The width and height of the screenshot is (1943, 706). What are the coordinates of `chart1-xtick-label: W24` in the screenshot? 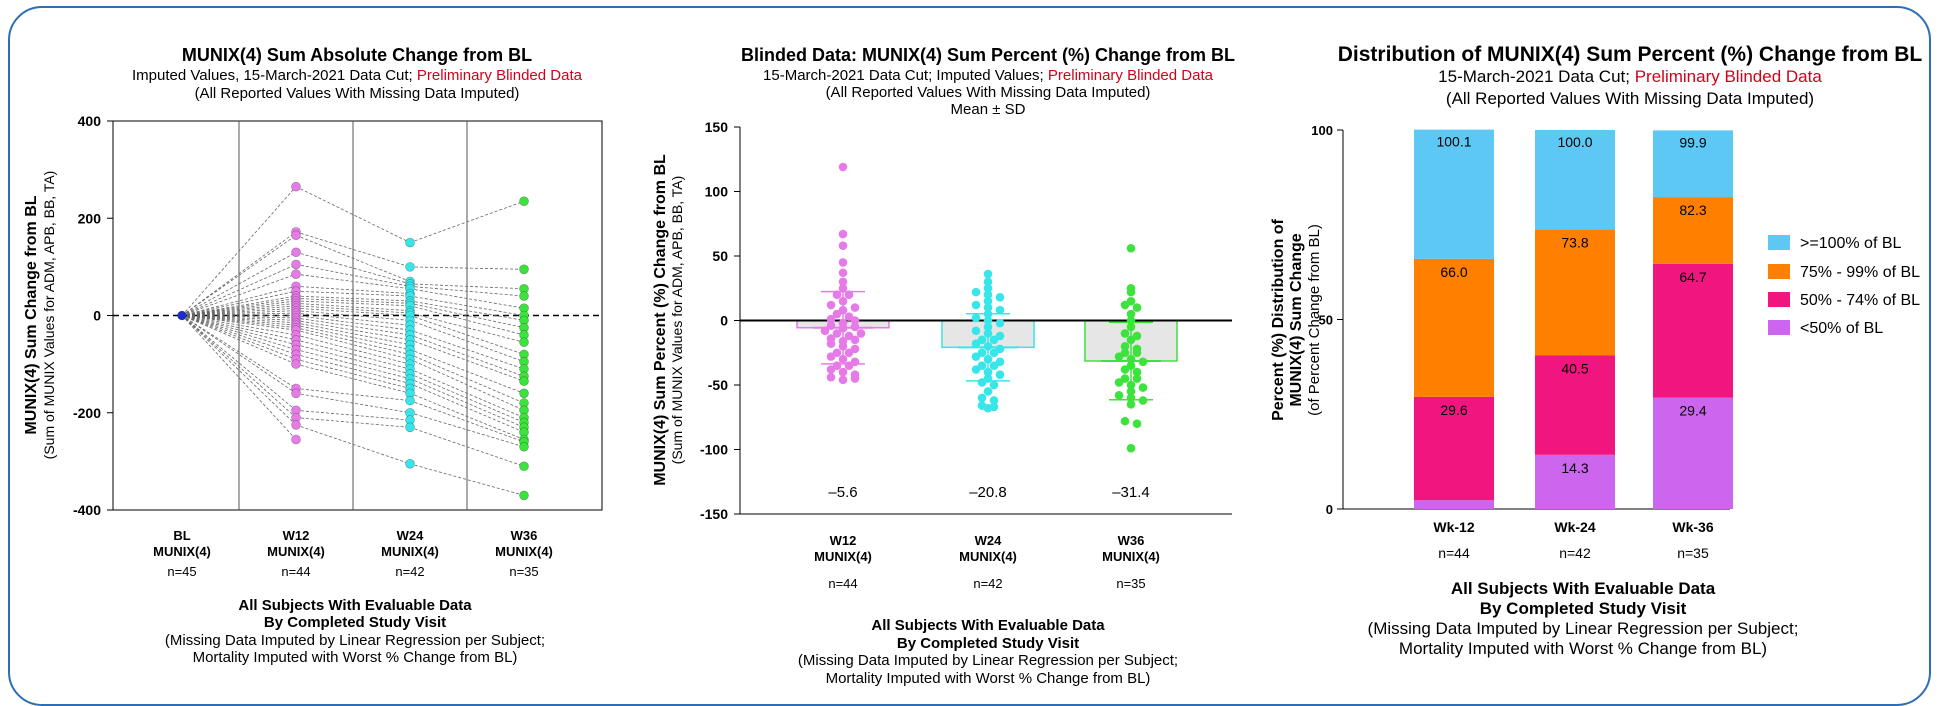 It's located at (411, 535).